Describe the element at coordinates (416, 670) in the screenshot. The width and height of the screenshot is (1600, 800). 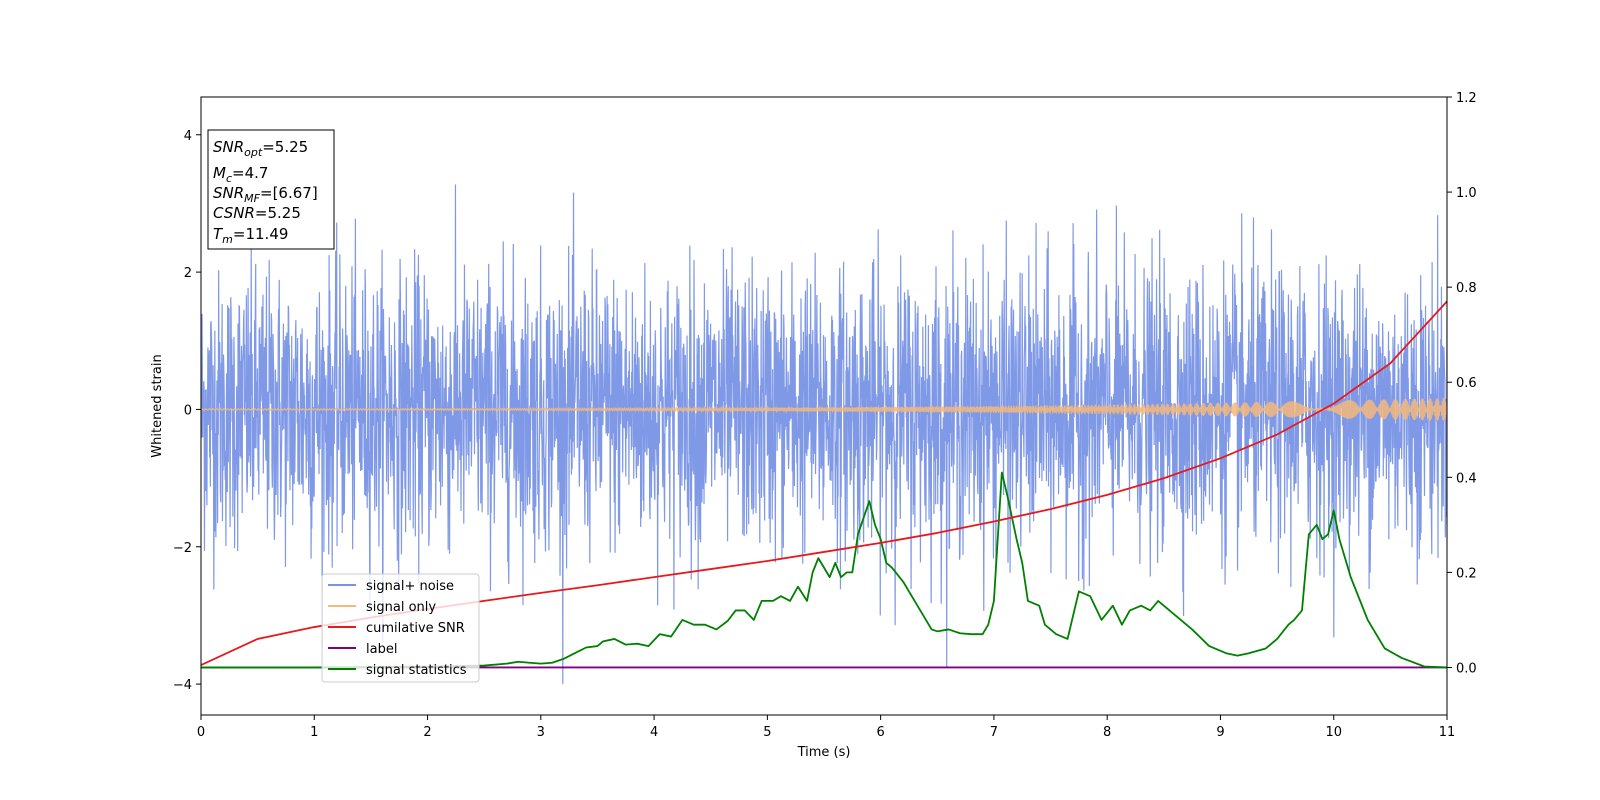
I see `legend-label-signal-statistics: signal statistics` at that location.